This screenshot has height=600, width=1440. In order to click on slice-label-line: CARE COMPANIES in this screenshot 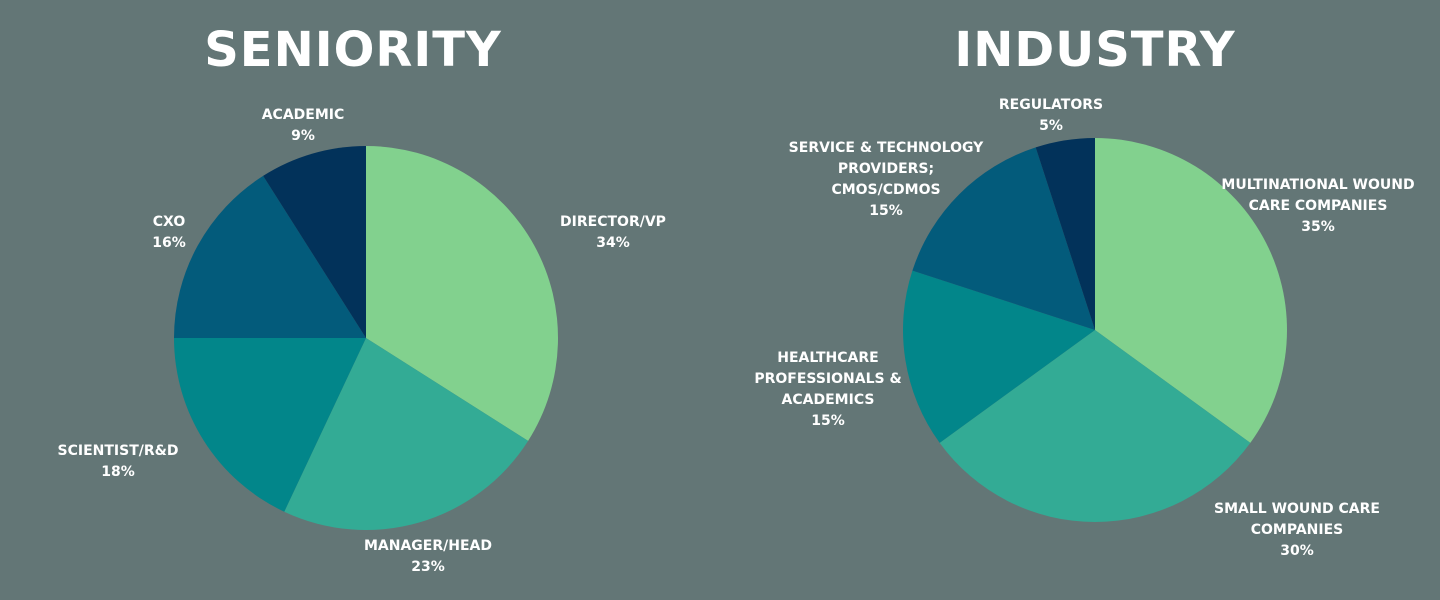, I will do `click(1318, 206)`.